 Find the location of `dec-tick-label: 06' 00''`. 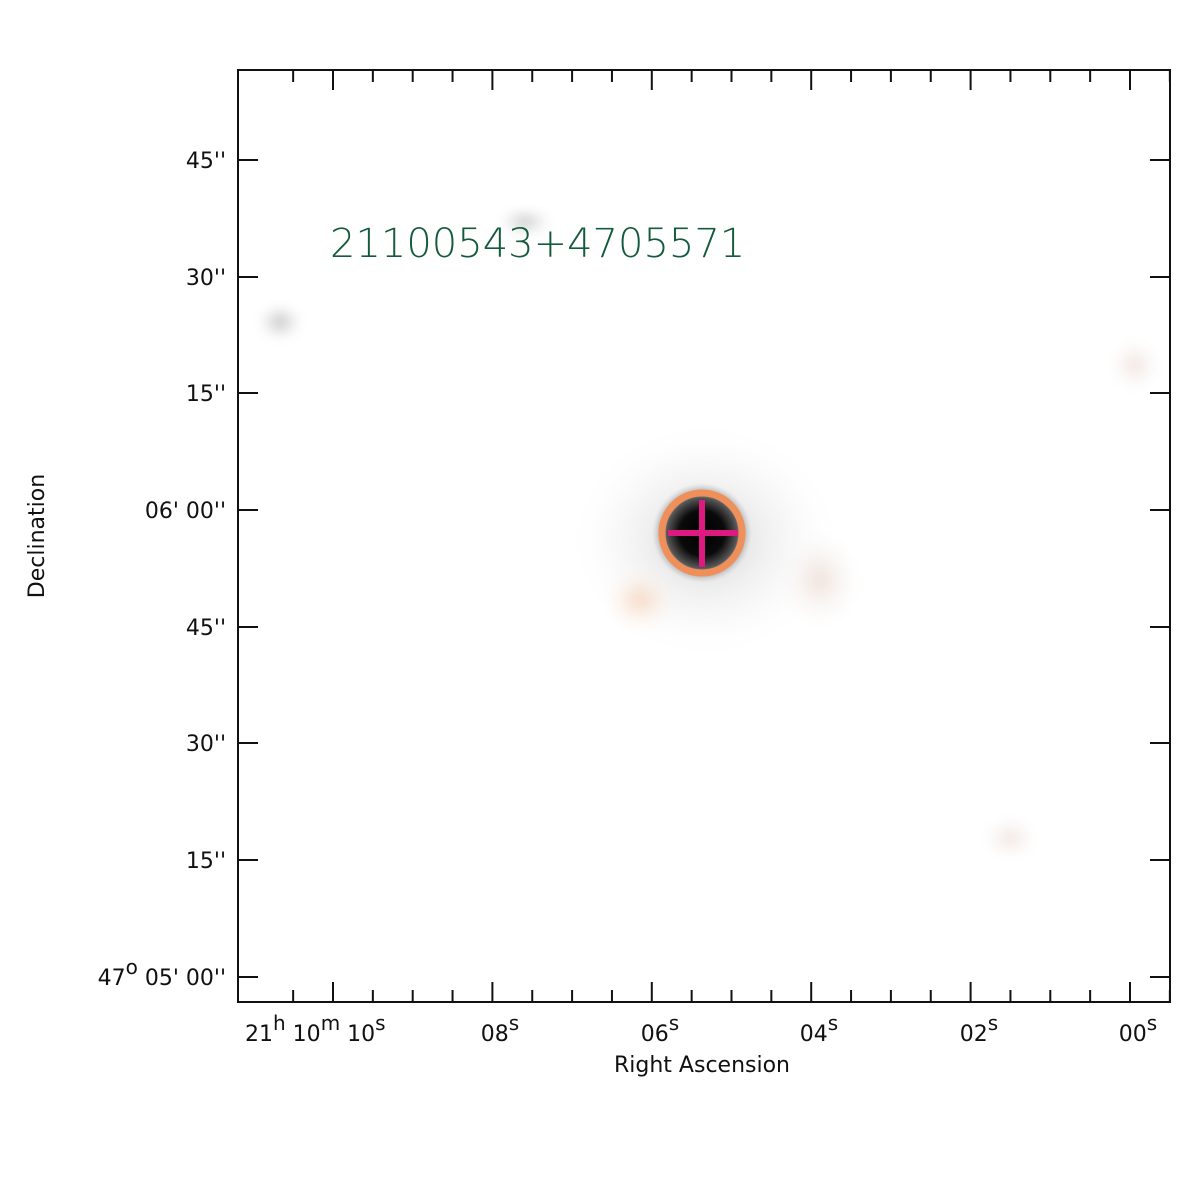

dec-tick-label: 06' 00'' is located at coordinates (185, 511).